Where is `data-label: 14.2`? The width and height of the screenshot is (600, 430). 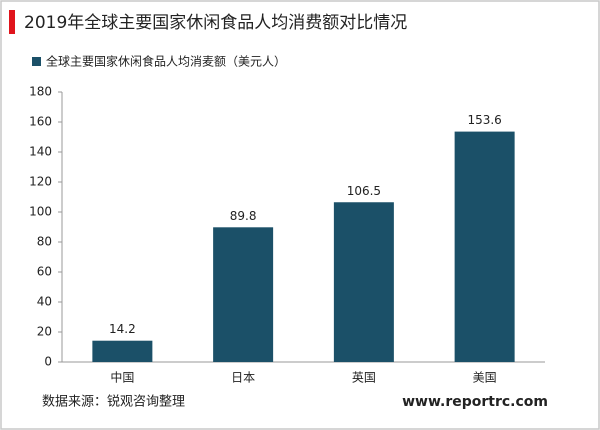 data-label: 14.2 is located at coordinates (122, 329).